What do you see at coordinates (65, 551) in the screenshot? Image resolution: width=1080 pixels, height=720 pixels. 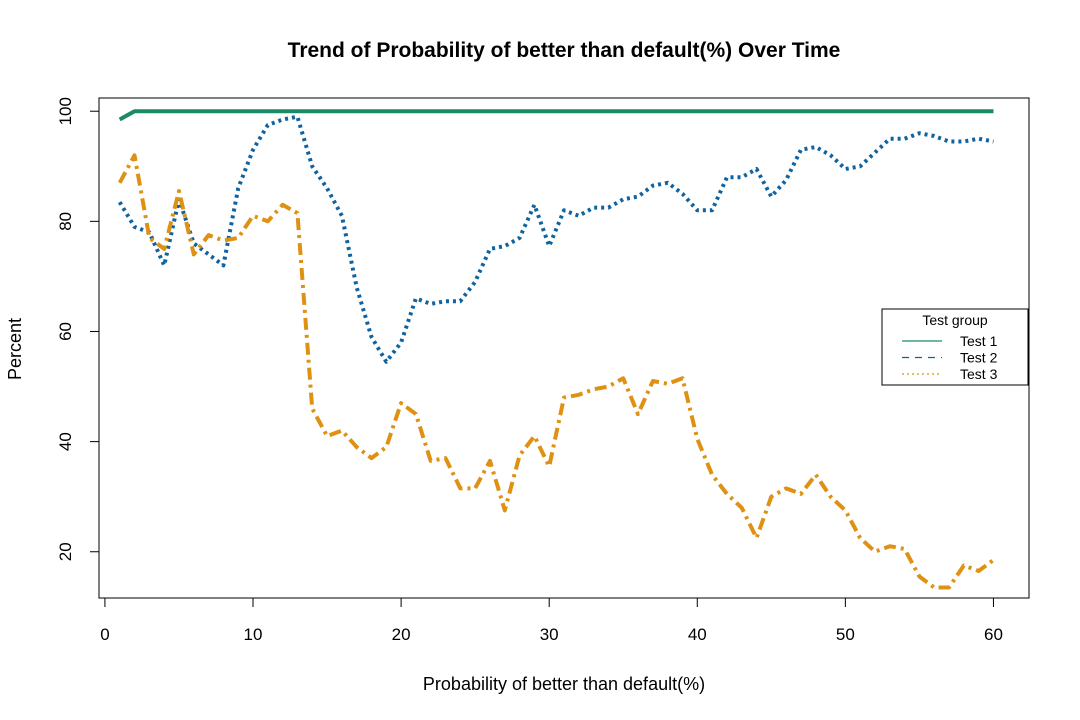 I see `y-tick-label: 20` at bounding box center [65, 551].